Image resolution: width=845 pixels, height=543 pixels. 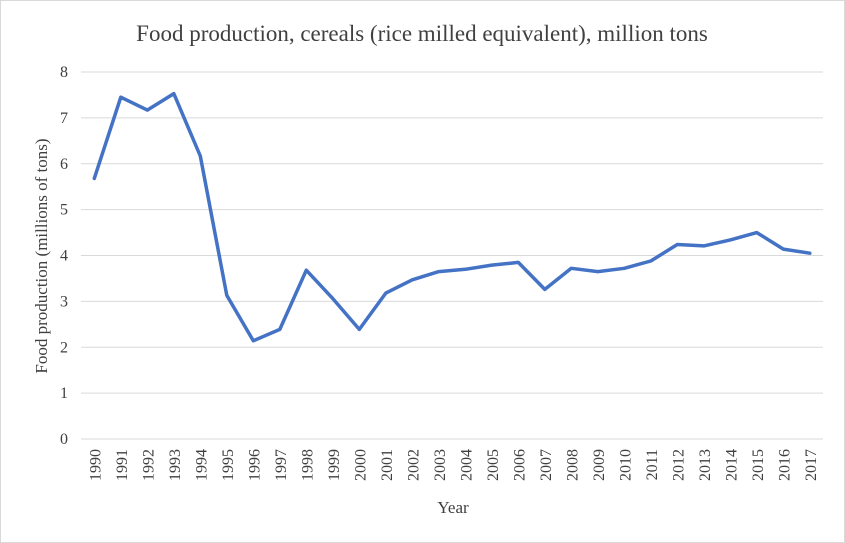 I want to click on x-tick-label: 1997, so click(x=281, y=465).